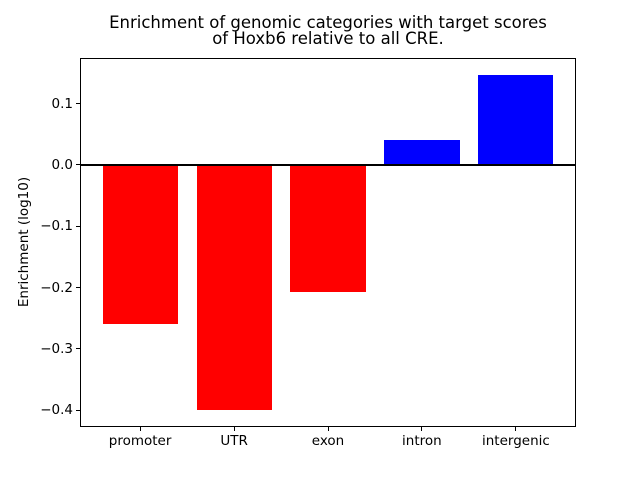 The height and width of the screenshot is (480, 640). I want to click on y-tick-mark-0.1, so click(78, 104).